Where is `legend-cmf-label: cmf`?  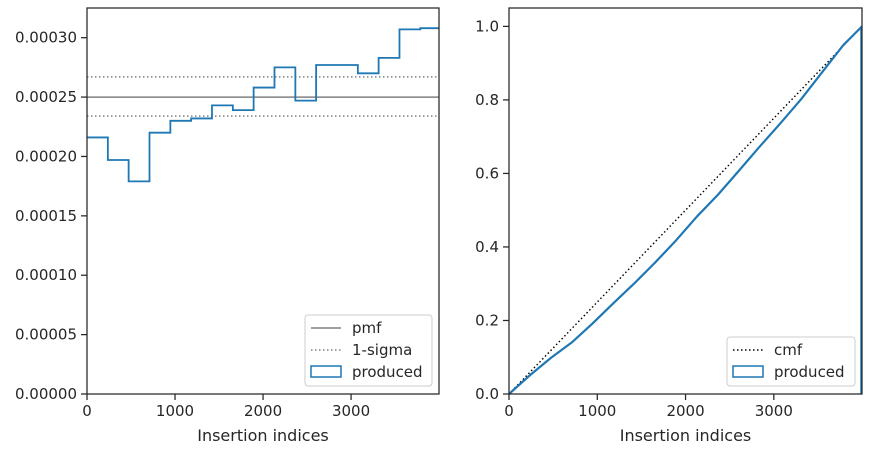
legend-cmf-label: cmf is located at coordinates (788, 350).